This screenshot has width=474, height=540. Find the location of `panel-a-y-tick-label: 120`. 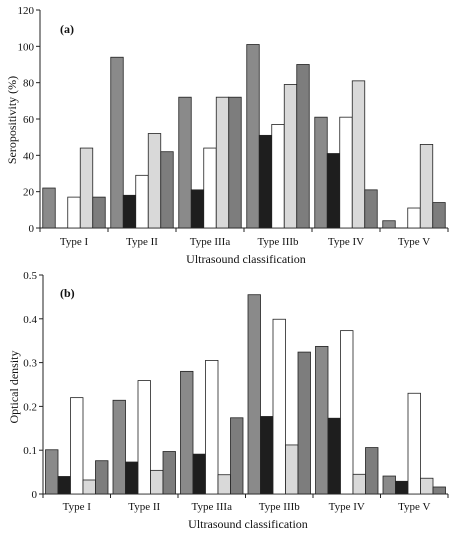

panel-a-y-tick-label: 120 is located at coordinates (26, 11).